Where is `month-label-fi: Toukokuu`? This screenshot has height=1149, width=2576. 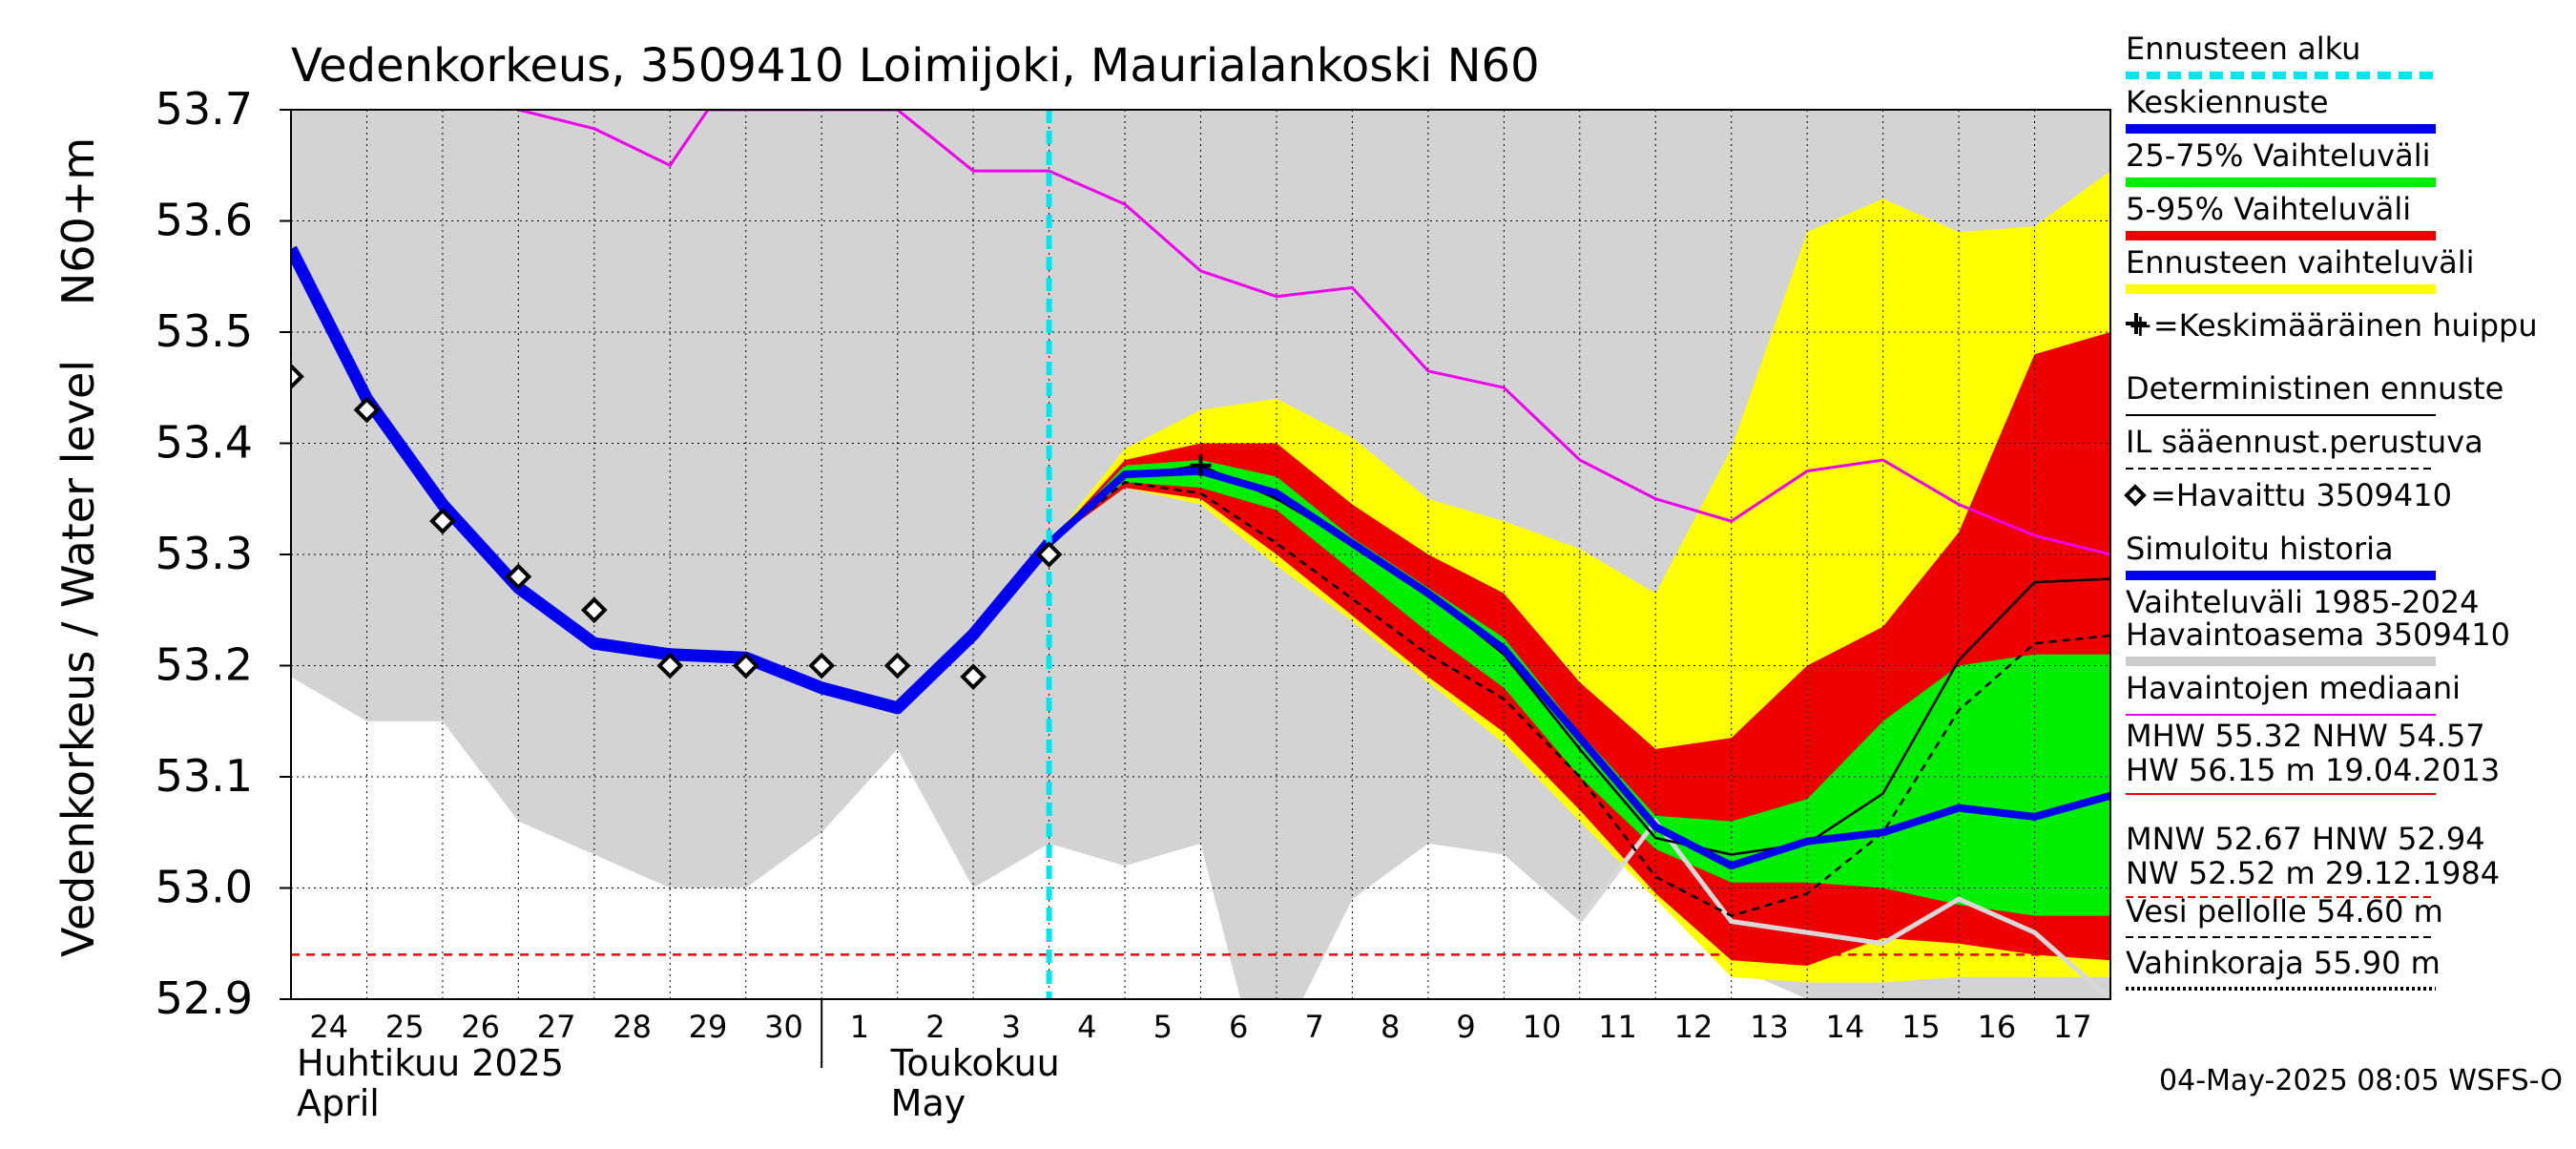
month-label-fi: Toukokuu is located at coordinates (975, 1063).